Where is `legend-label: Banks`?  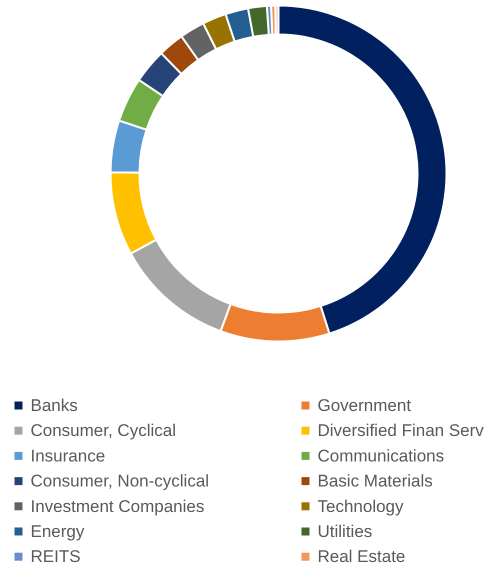 legend-label: Banks is located at coordinates (54, 405).